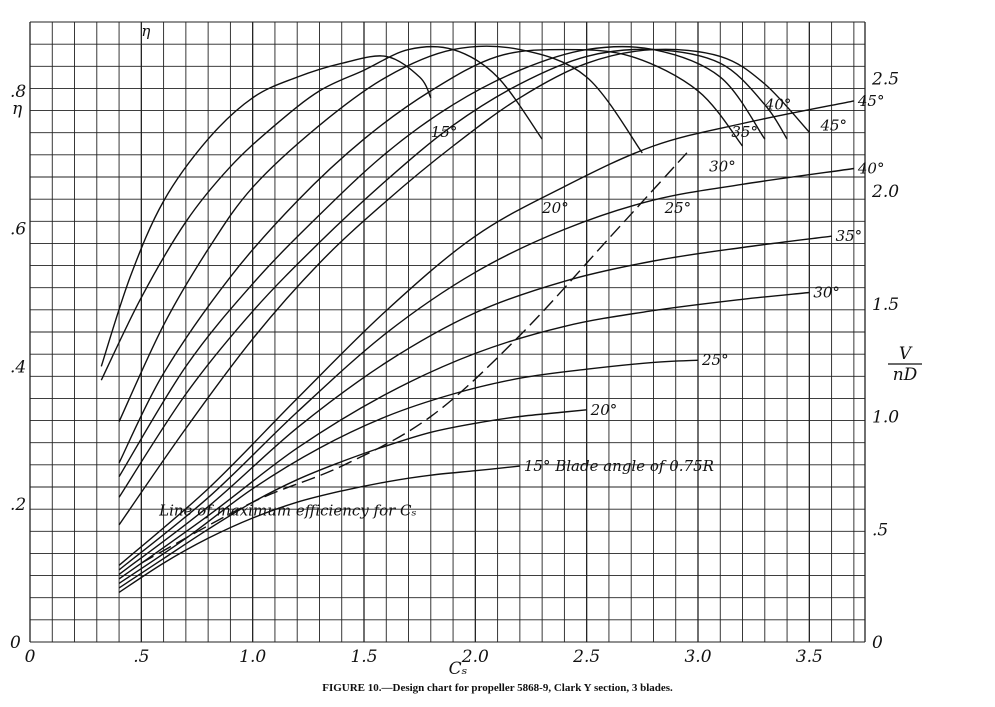 The image size is (995, 707). I want to click on left-axis-title: η, so click(17, 109).